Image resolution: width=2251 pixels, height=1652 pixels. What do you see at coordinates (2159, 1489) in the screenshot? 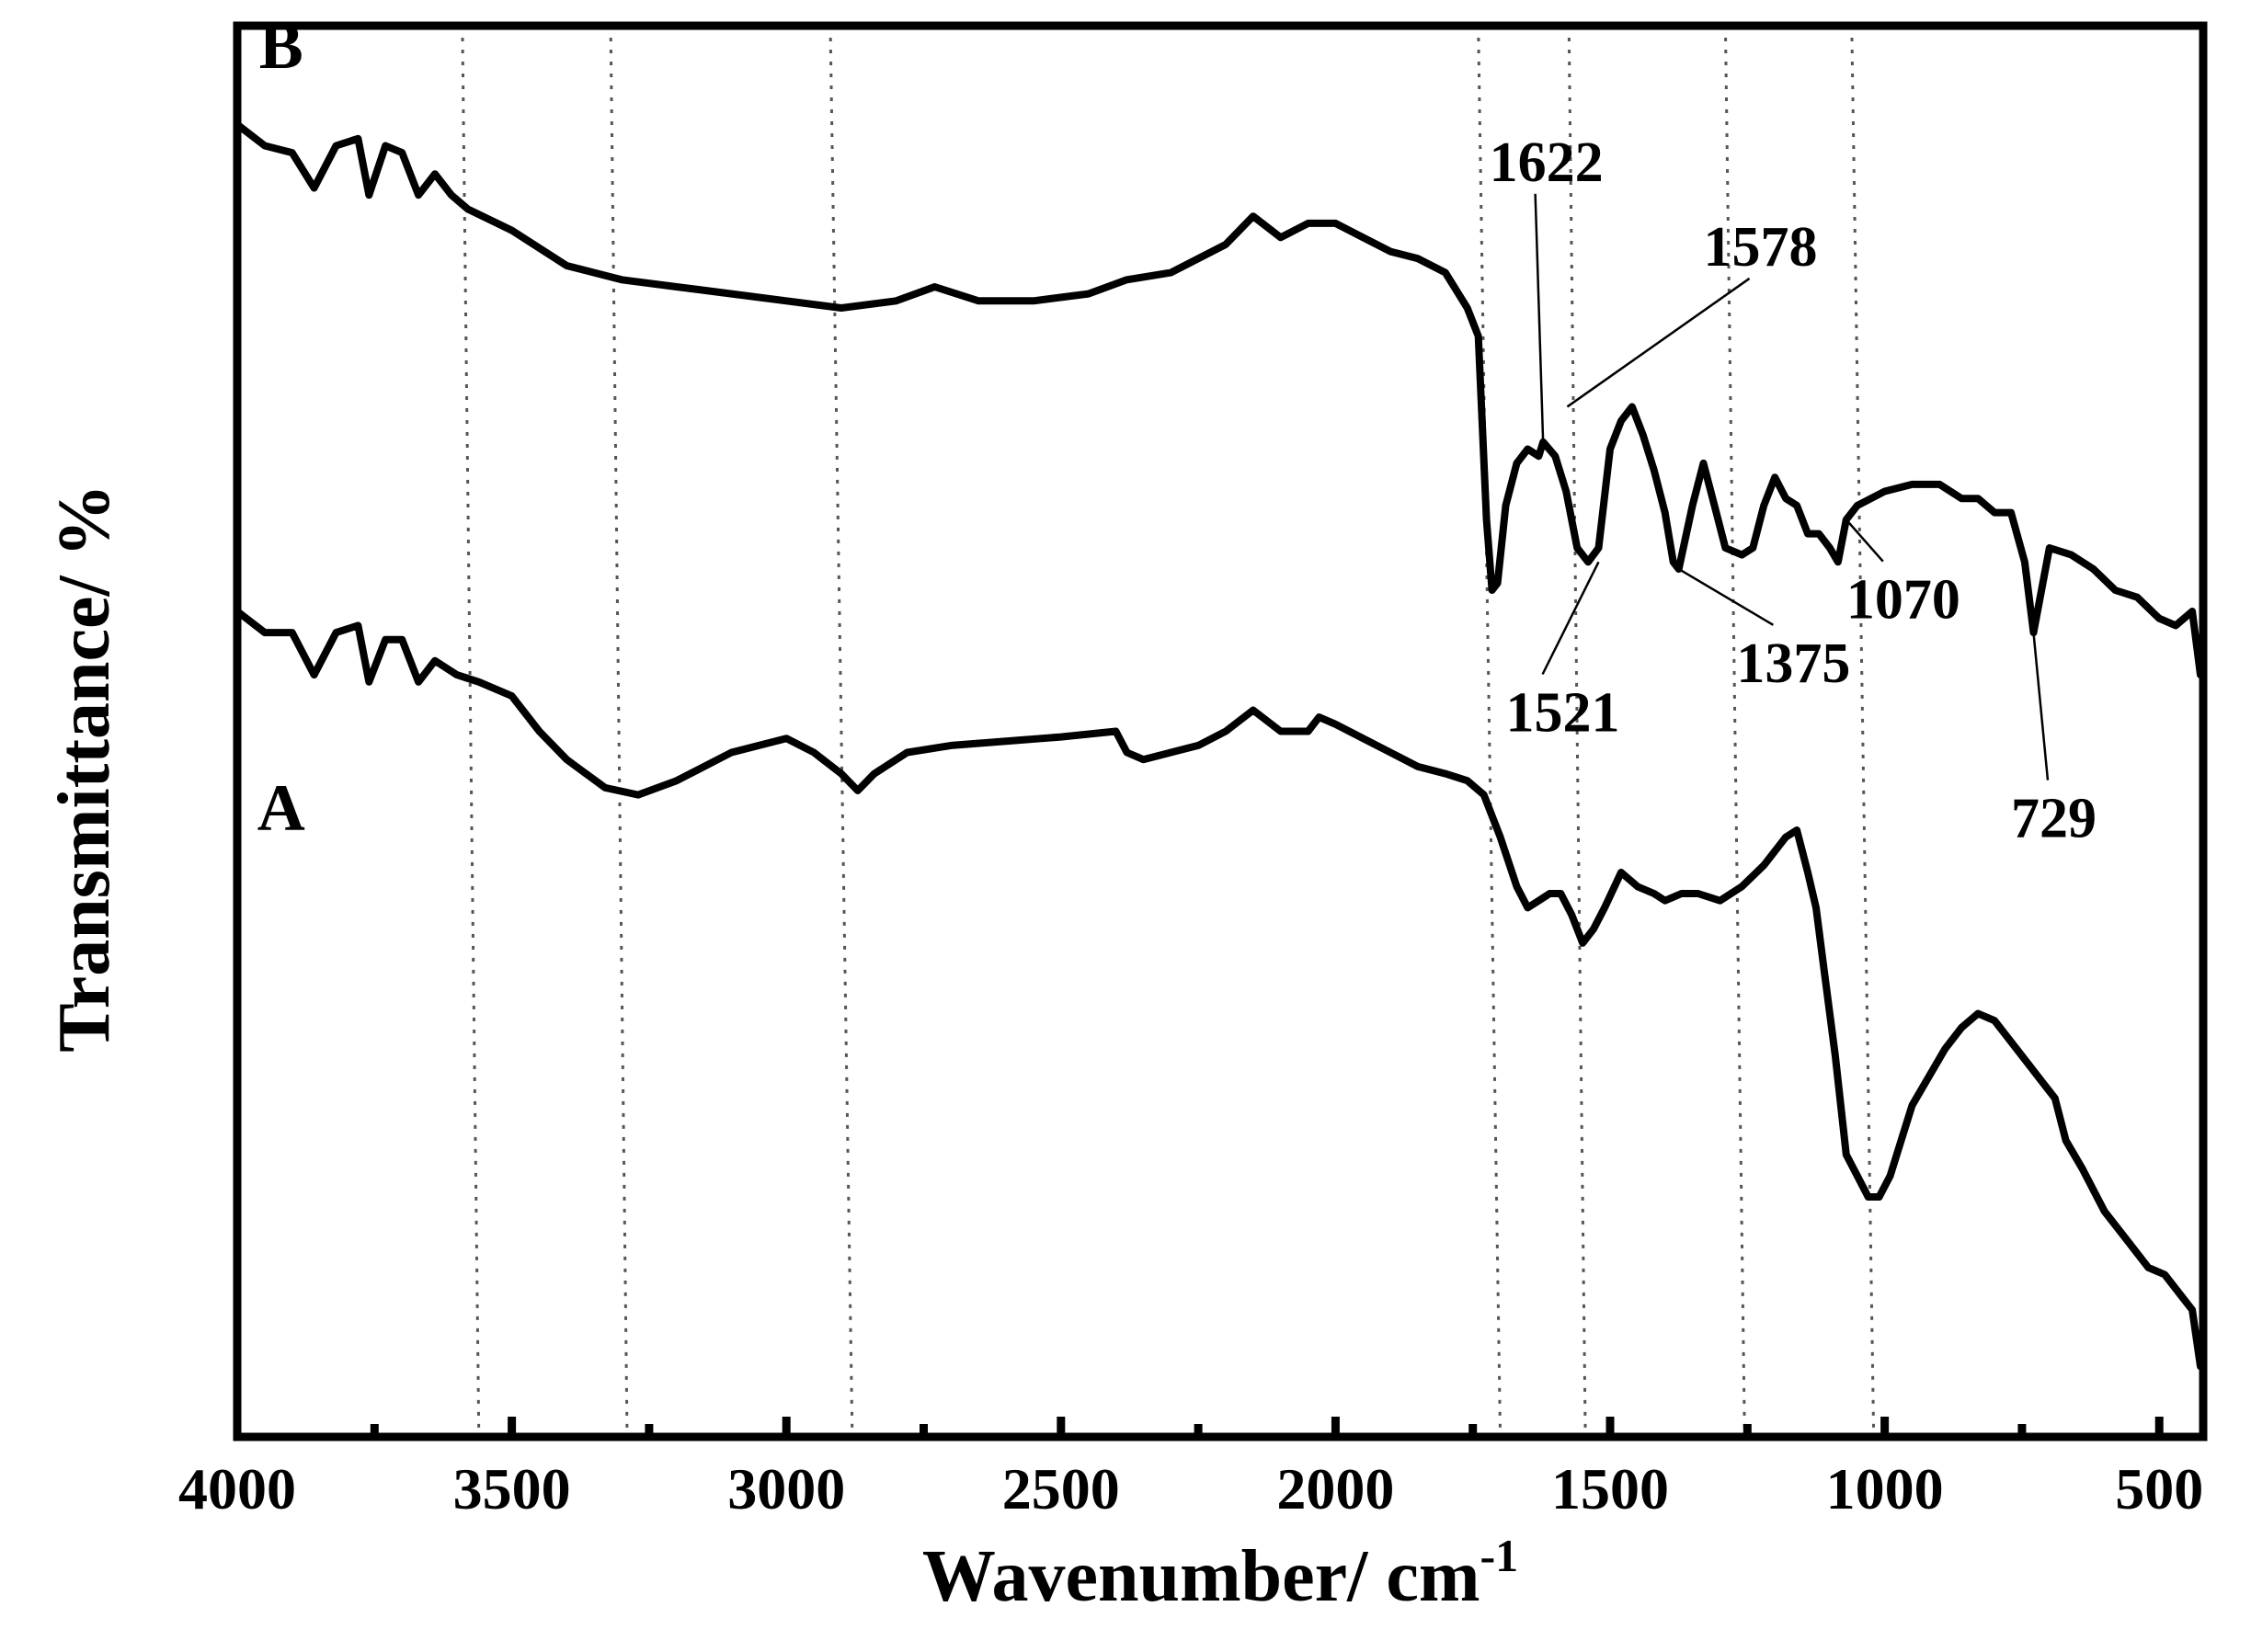
I see `x-tick-label-500: 500` at bounding box center [2159, 1489].